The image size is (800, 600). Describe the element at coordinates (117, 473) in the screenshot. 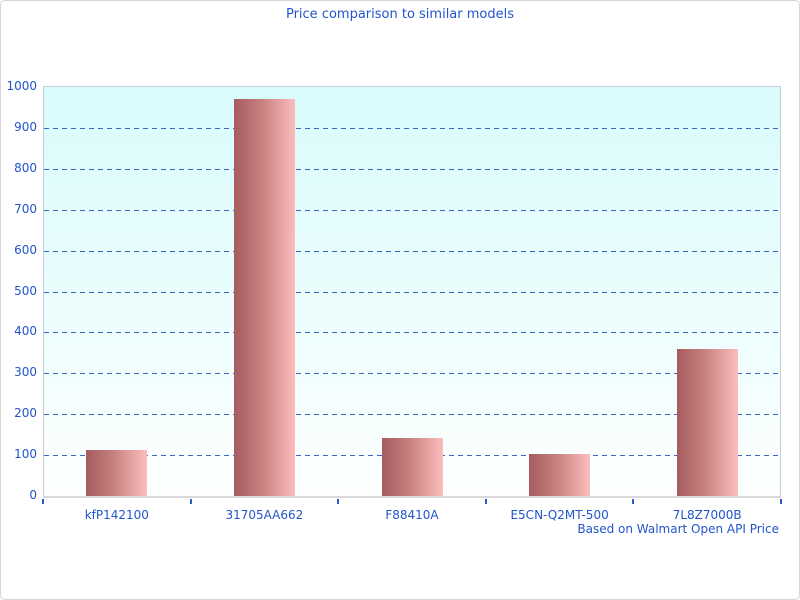

I see `bar-kfP142100` at that location.